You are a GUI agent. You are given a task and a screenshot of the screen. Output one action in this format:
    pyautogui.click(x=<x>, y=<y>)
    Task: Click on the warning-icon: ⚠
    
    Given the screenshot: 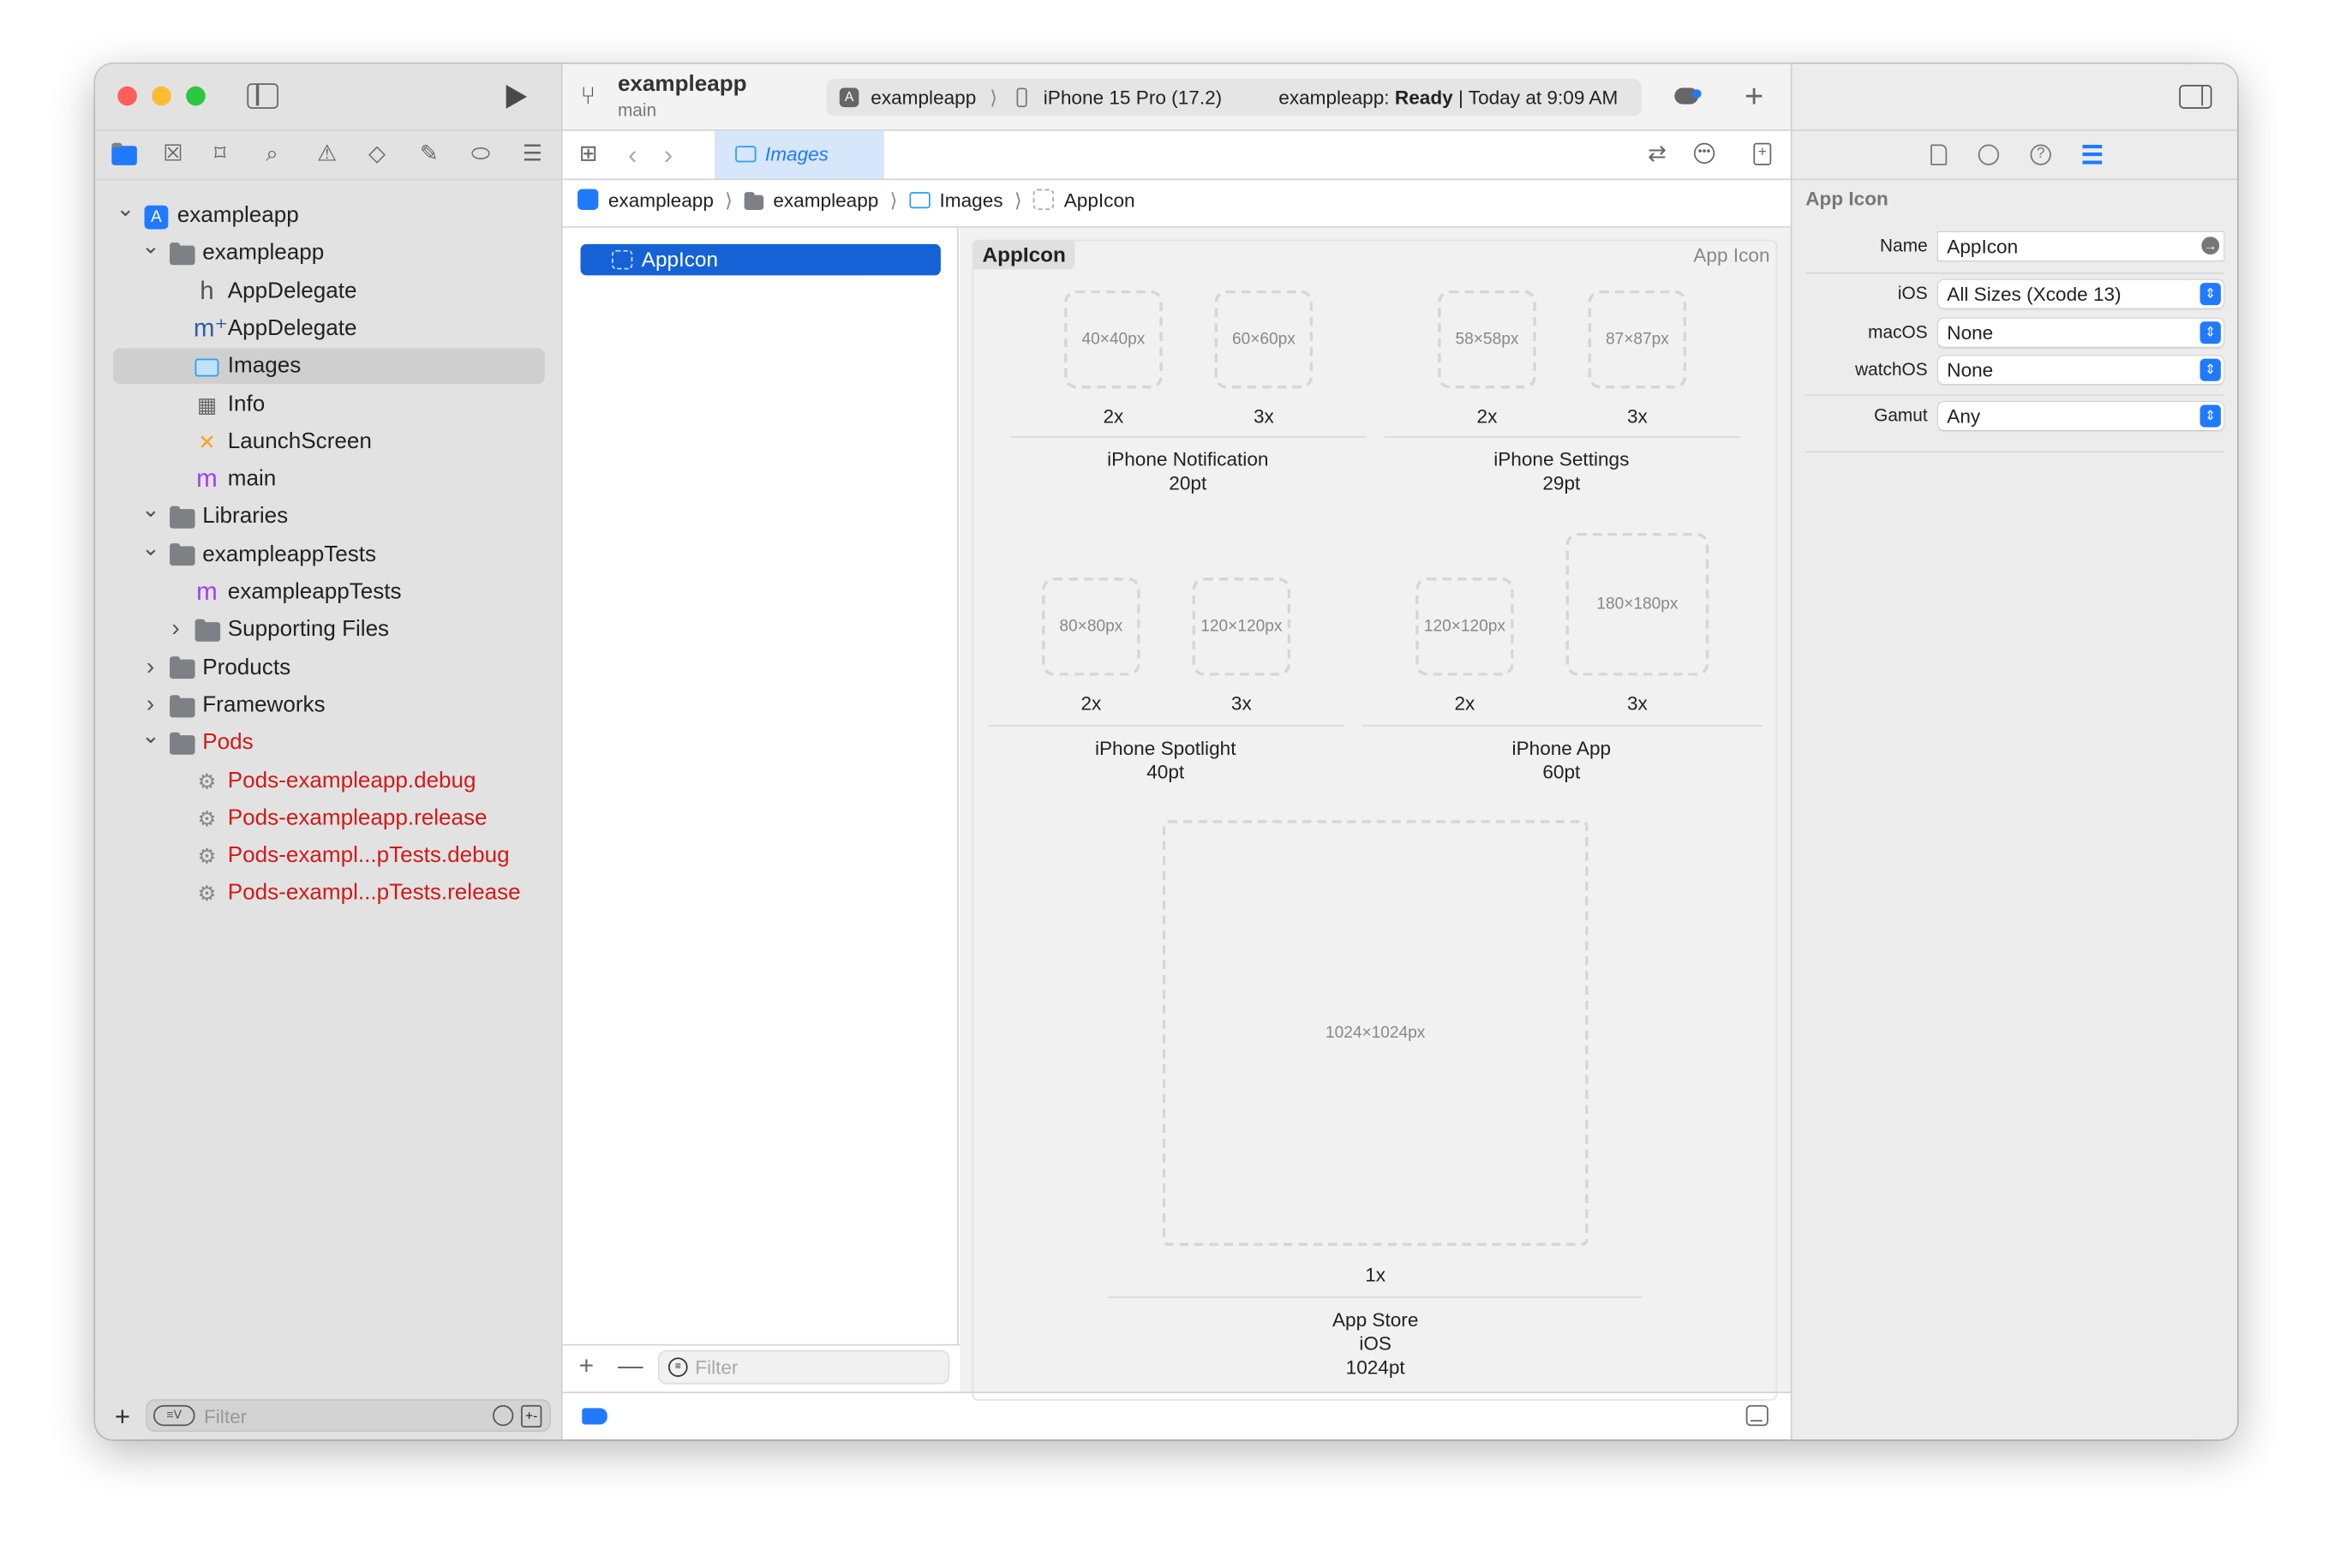 What is the action you would take?
    pyautogui.click(x=327, y=154)
    